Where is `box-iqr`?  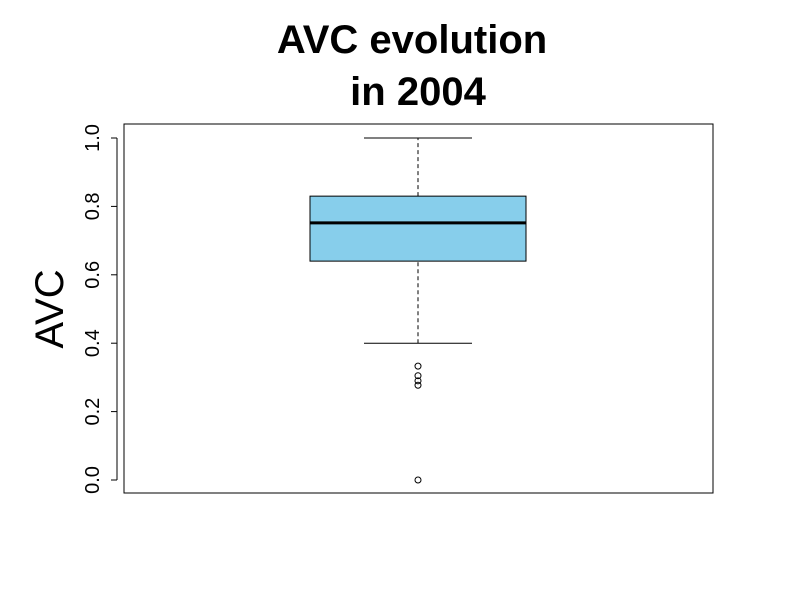 box-iqr is located at coordinates (418, 228).